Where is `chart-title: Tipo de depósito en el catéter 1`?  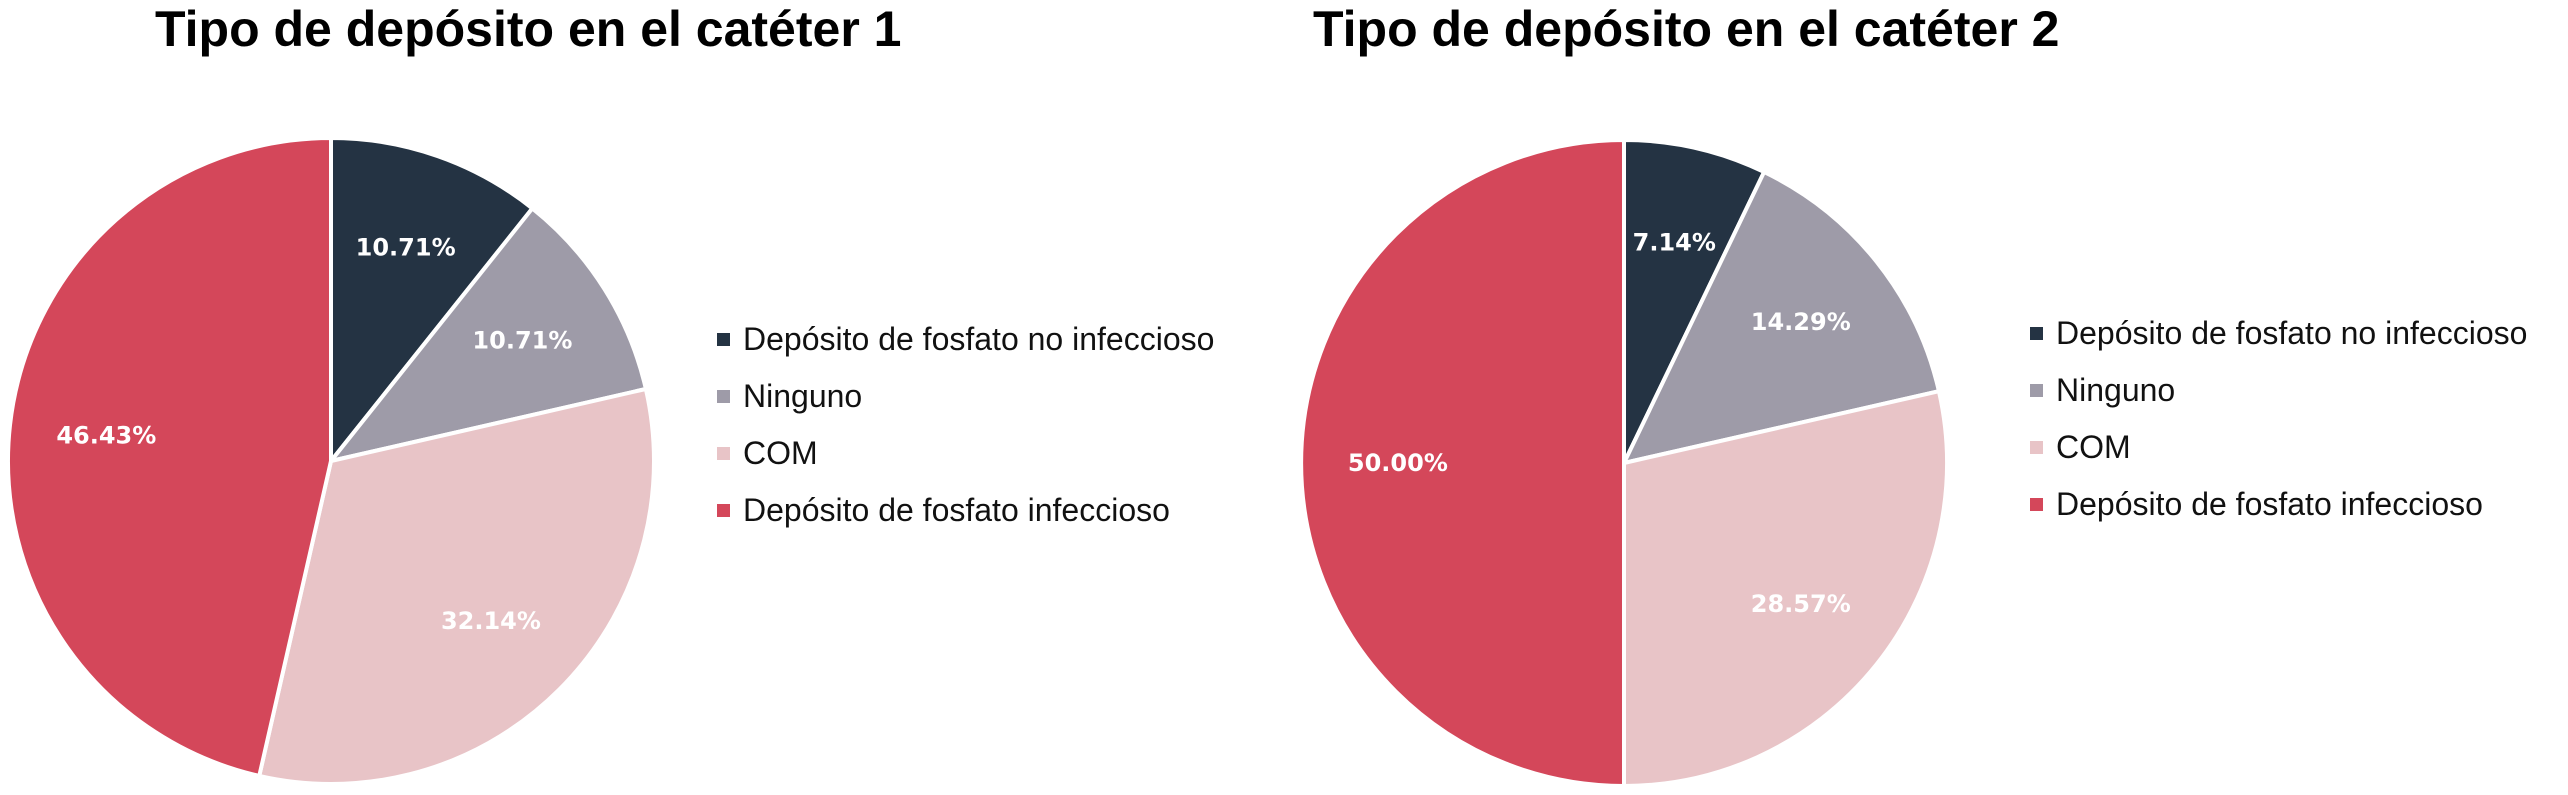
chart-title: Tipo de depósito en el catéter 1 is located at coordinates (528, 29).